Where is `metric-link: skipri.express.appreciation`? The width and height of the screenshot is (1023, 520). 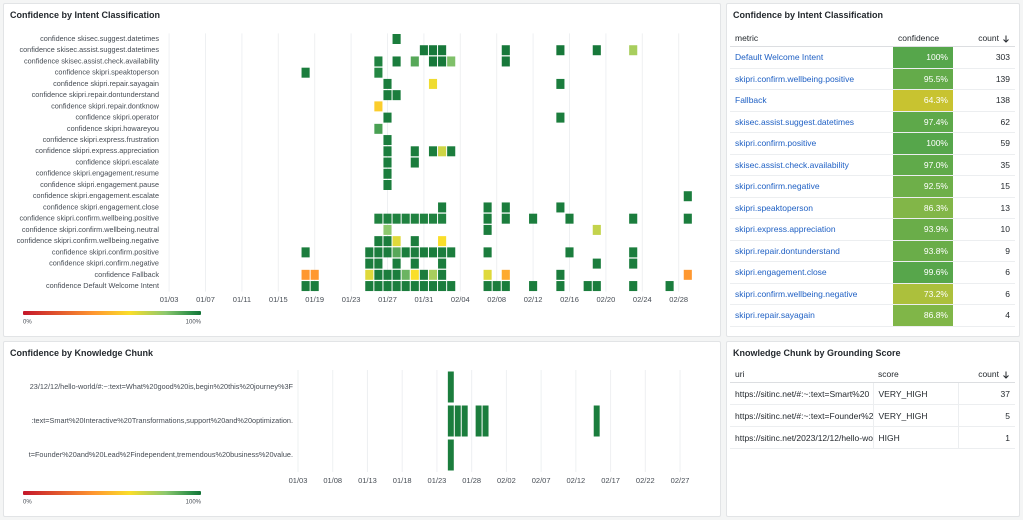 metric-link: skipri.express.appreciation is located at coordinates (785, 229).